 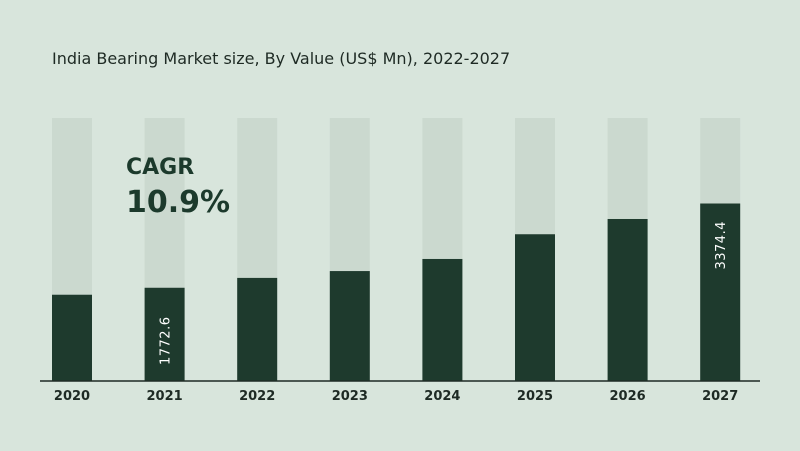 What do you see at coordinates (349, 326) in the screenshot?
I see `bar-2023` at bounding box center [349, 326].